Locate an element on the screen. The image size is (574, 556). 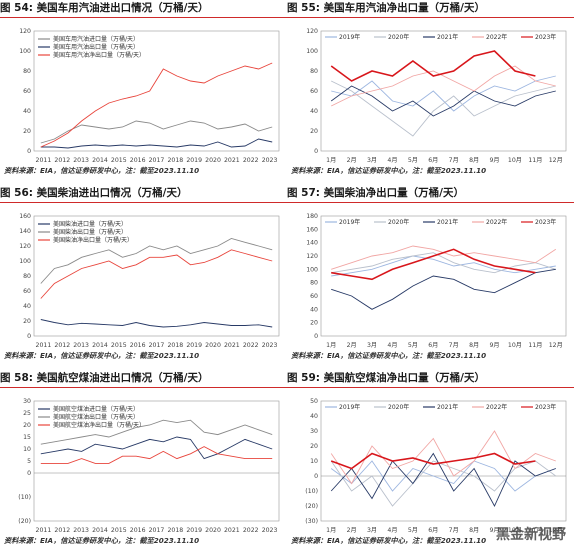
x-tick-label: 8月 is located at coordinates (474, 345).